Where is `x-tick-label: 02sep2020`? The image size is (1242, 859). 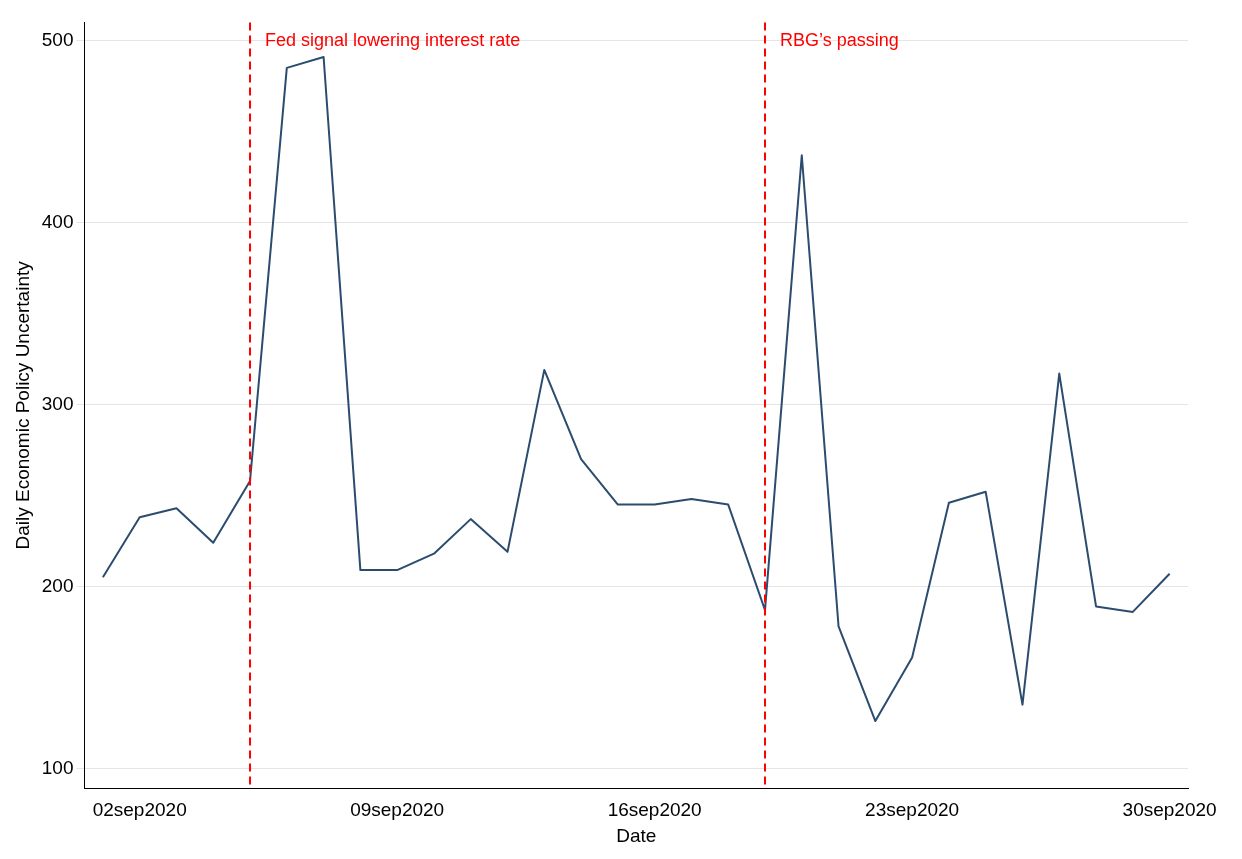
x-tick-label: 02sep2020 is located at coordinates (139, 810).